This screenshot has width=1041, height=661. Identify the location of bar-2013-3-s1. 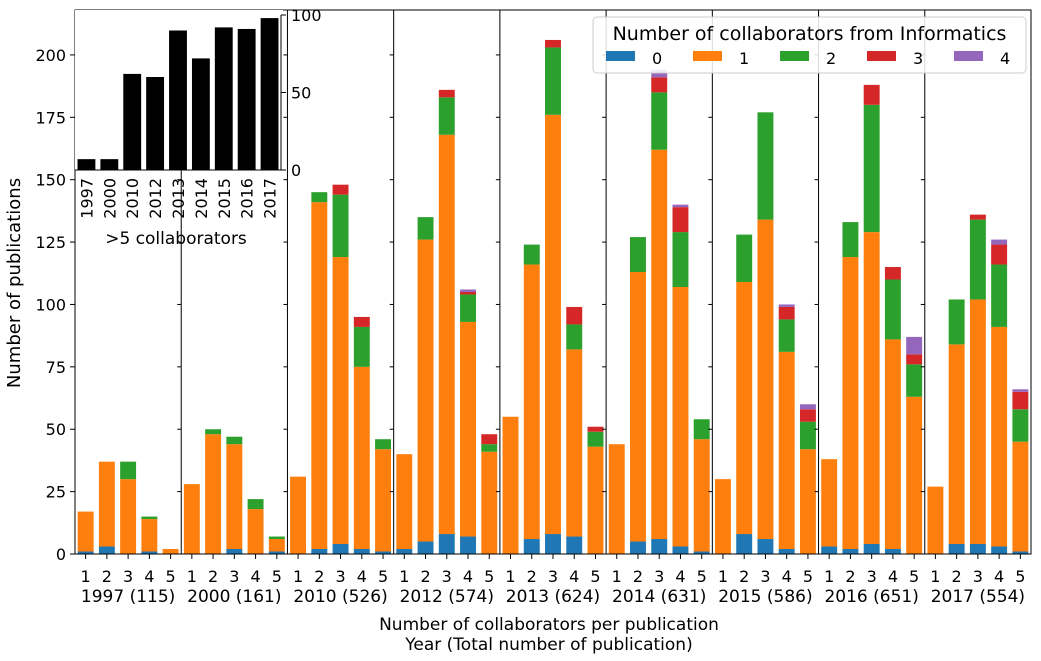
(553, 324).